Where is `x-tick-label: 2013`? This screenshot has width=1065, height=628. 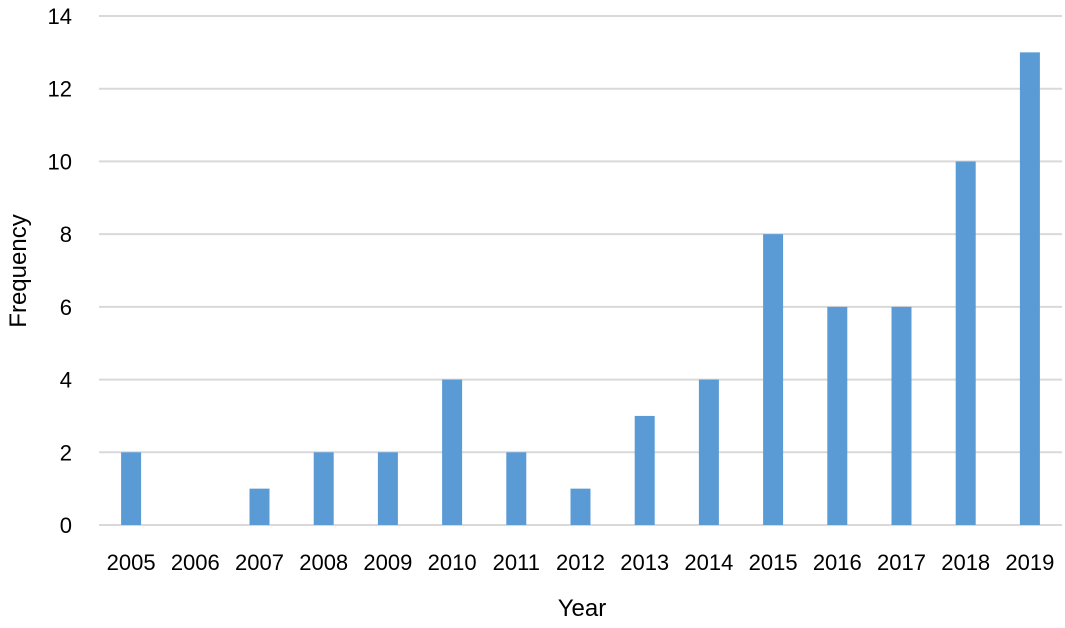
x-tick-label: 2013 is located at coordinates (644, 562).